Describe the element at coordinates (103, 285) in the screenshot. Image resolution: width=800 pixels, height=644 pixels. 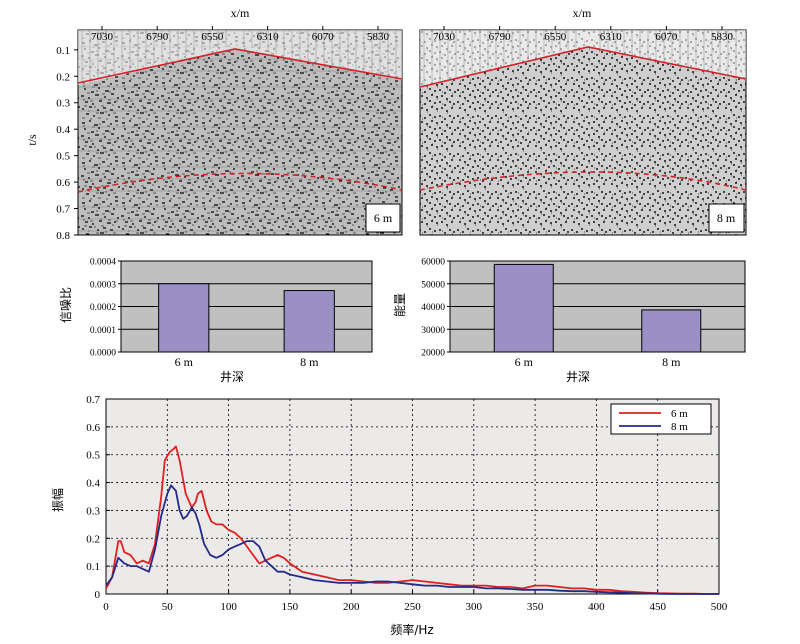
I see `bar1-y-tick-label: 0.0003` at that location.